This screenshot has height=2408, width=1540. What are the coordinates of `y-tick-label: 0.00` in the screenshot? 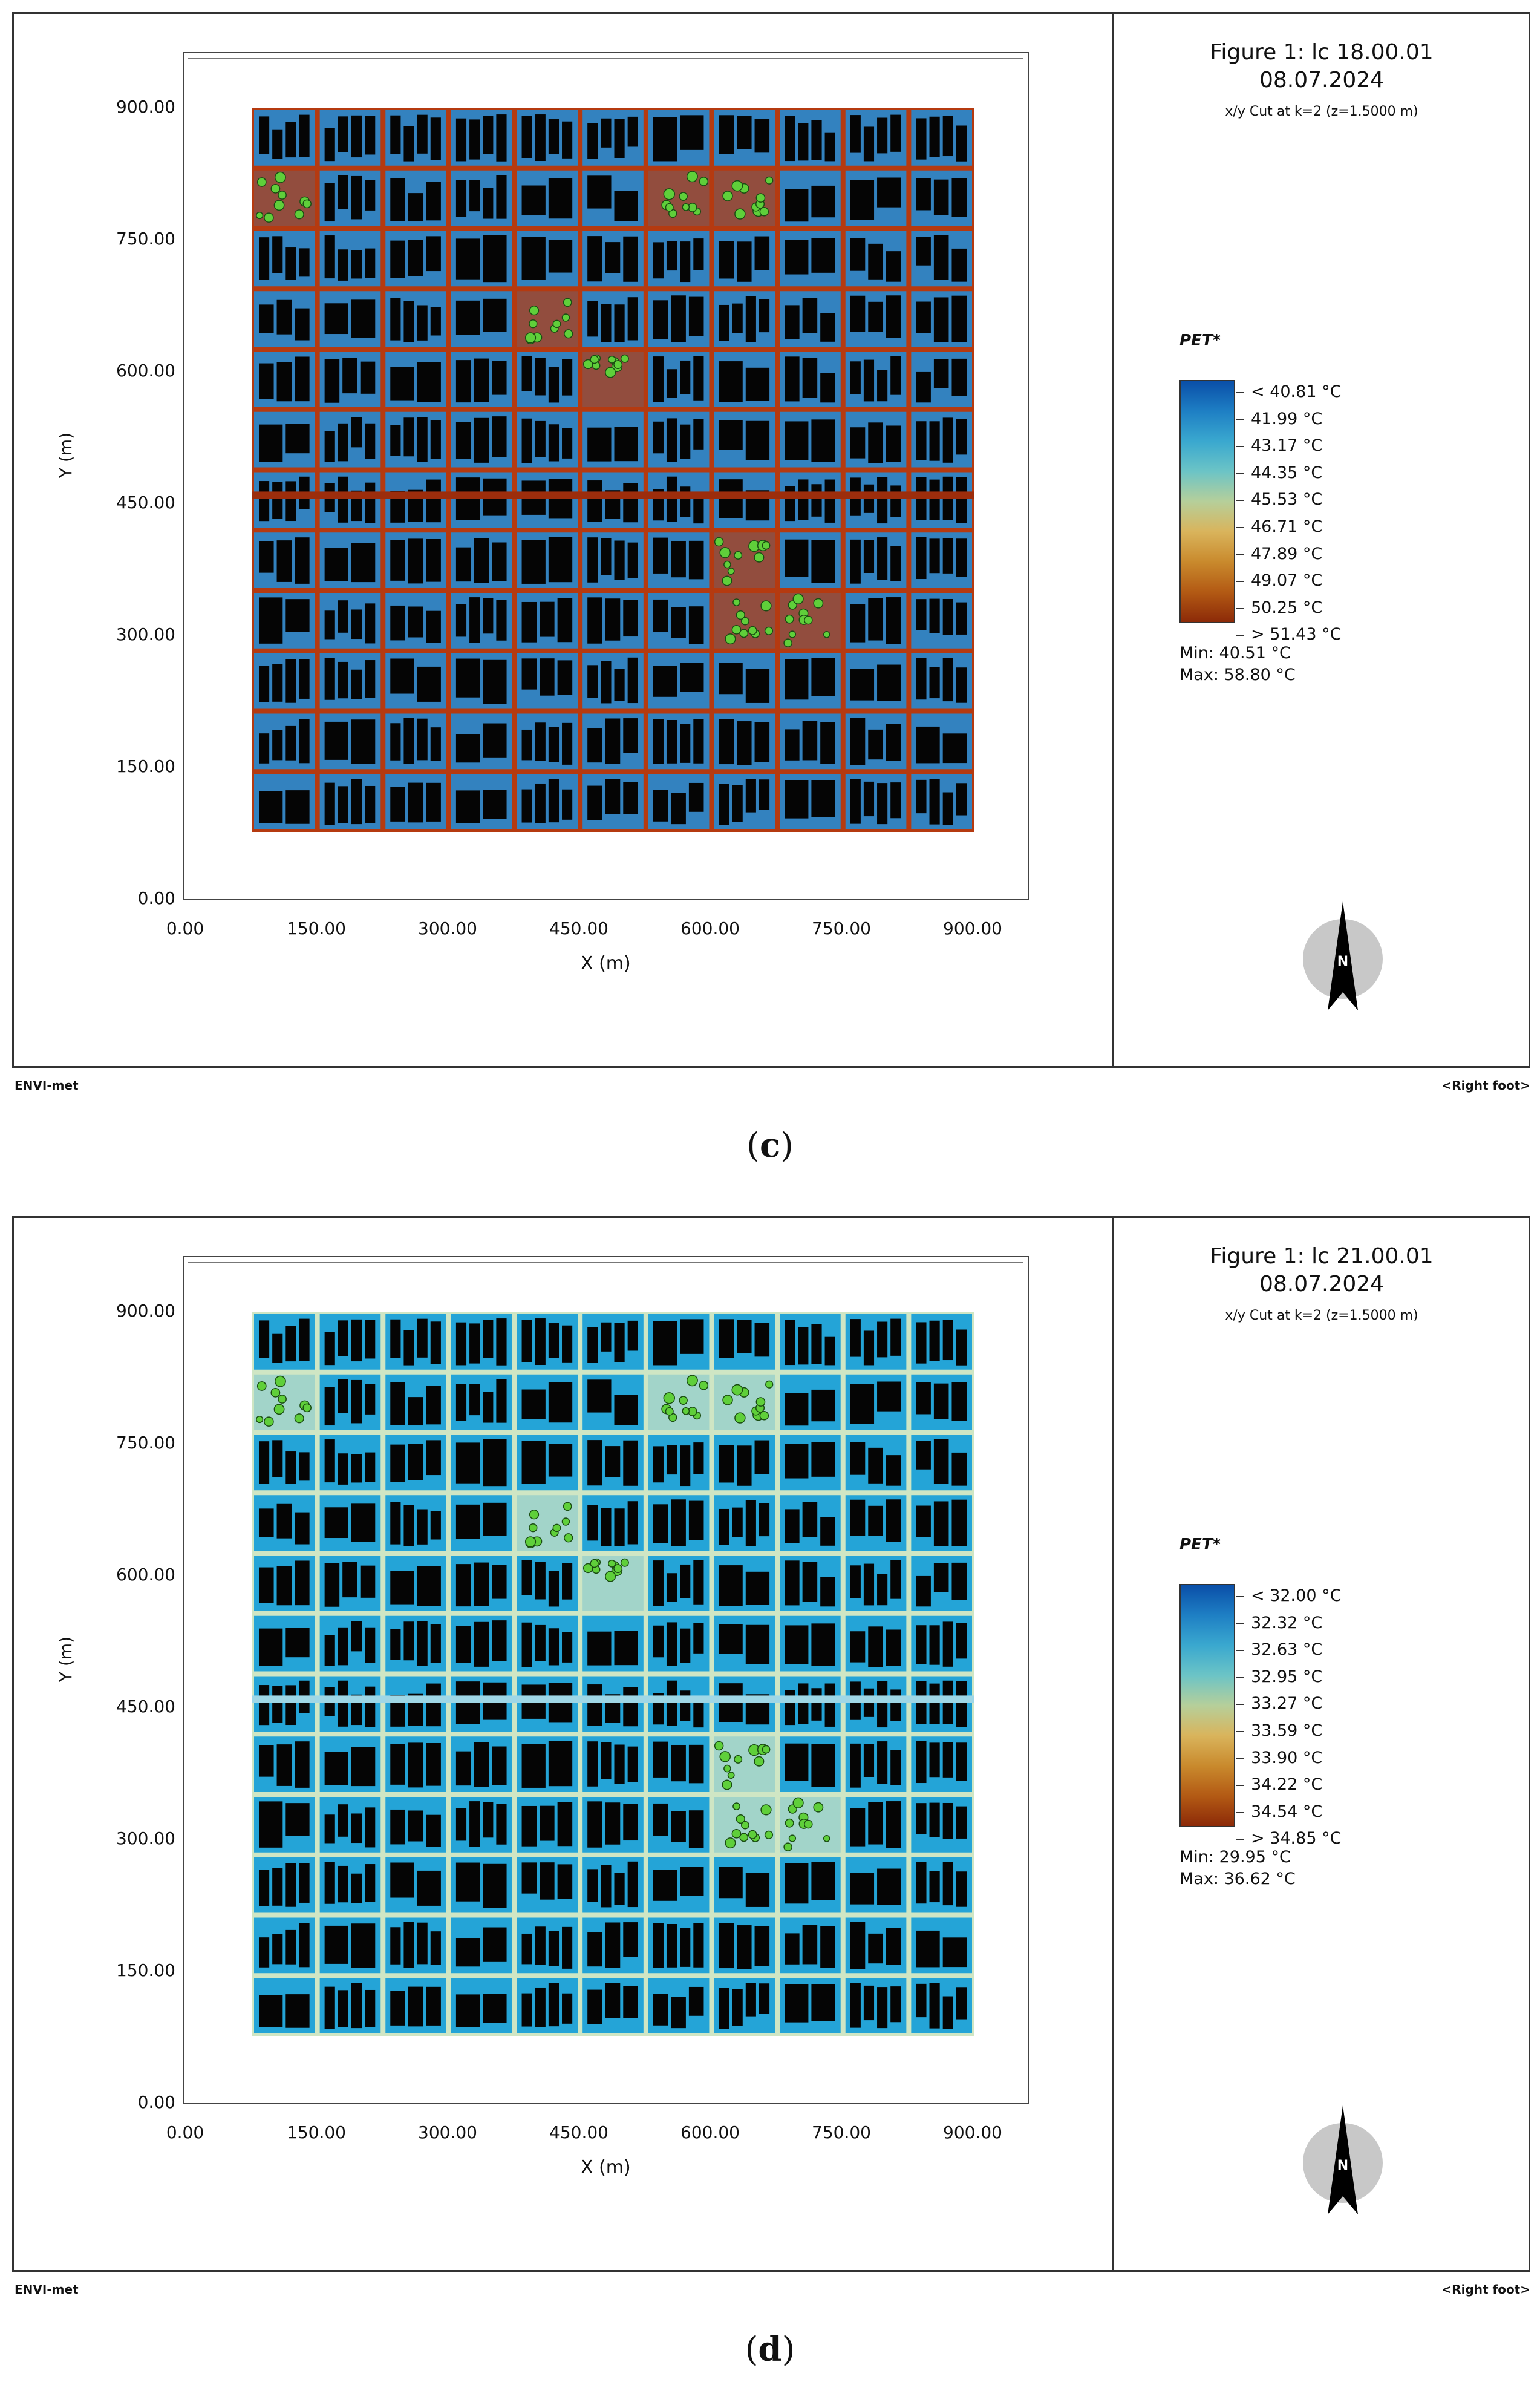 It's located at (156, 2102).